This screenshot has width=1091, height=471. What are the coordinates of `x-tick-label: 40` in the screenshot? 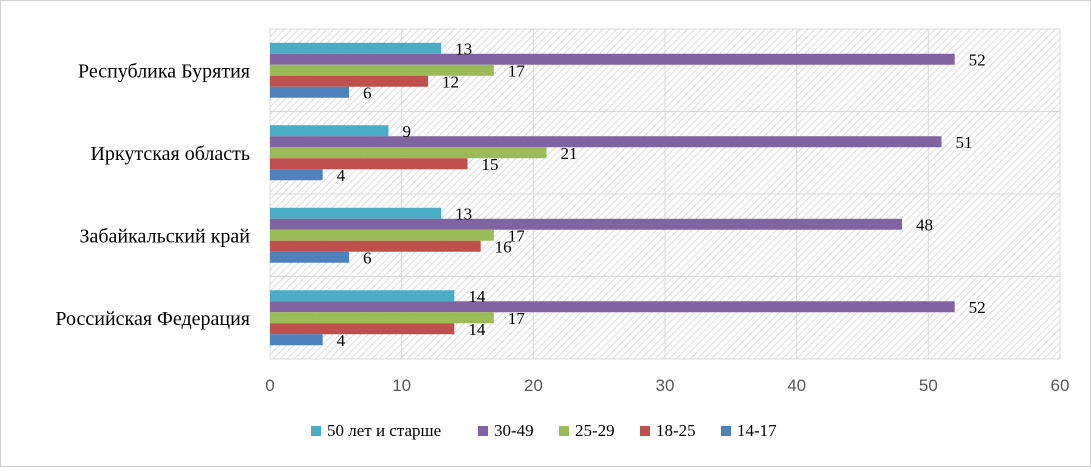 It's located at (796, 385).